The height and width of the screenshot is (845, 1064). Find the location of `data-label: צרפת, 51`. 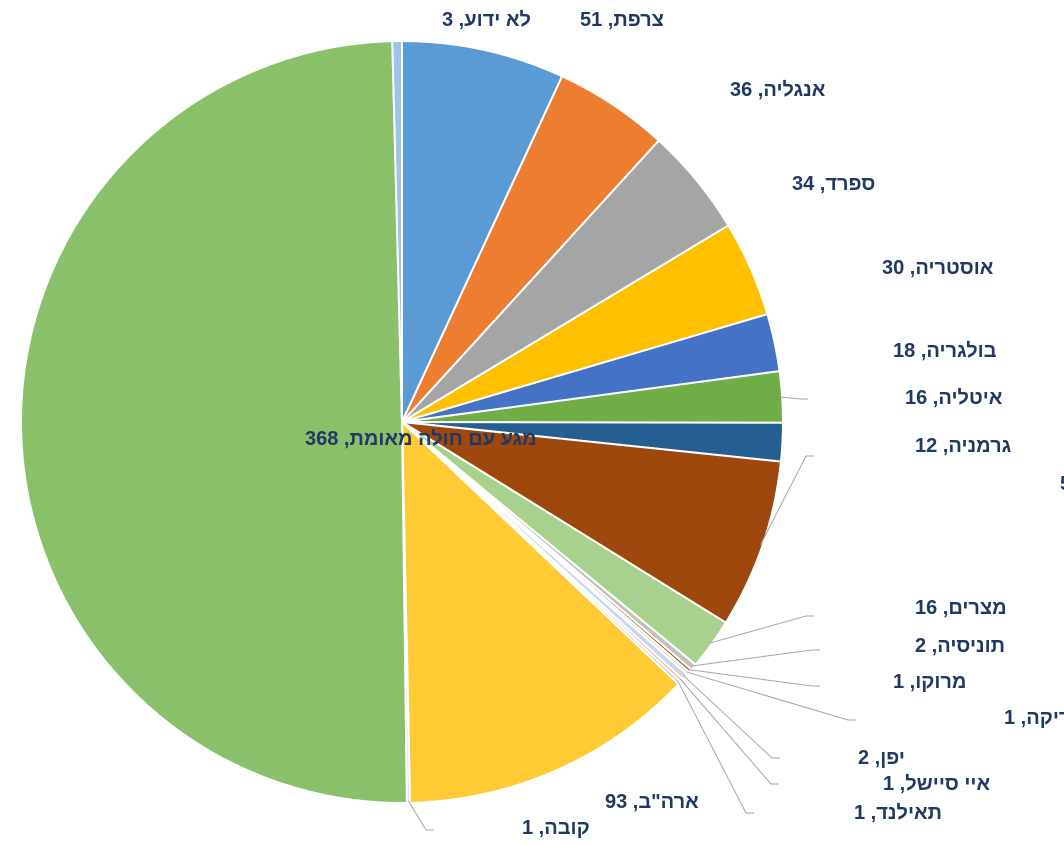

data-label: צרפת, 51 is located at coordinates (622, 20).